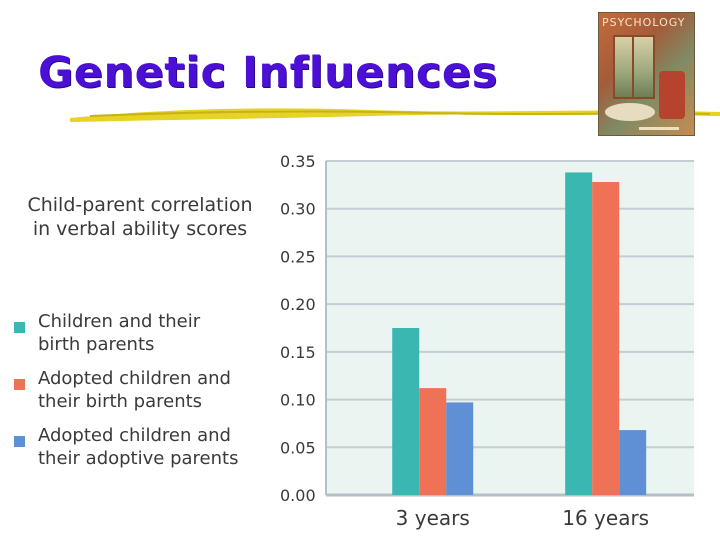  What do you see at coordinates (630, 112) in the screenshot?
I see `book-table` at bounding box center [630, 112].